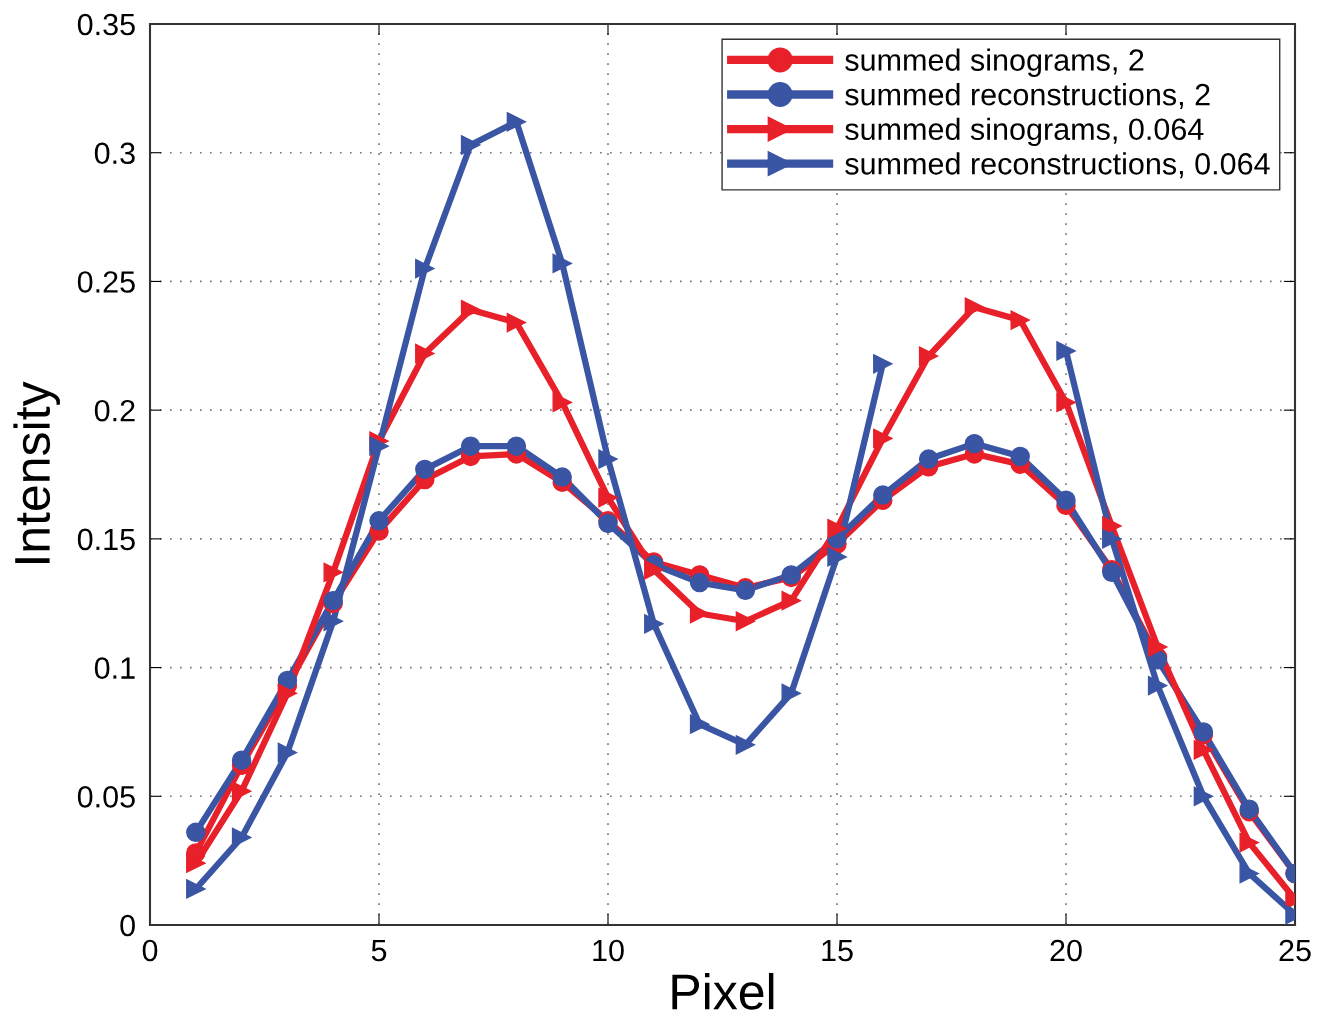 The width and height of the screenshot is (1329, 1027). Describe the element at coordinates (114, 668) in the screenshot. I see `y-tick-label: 0.1` at that location.